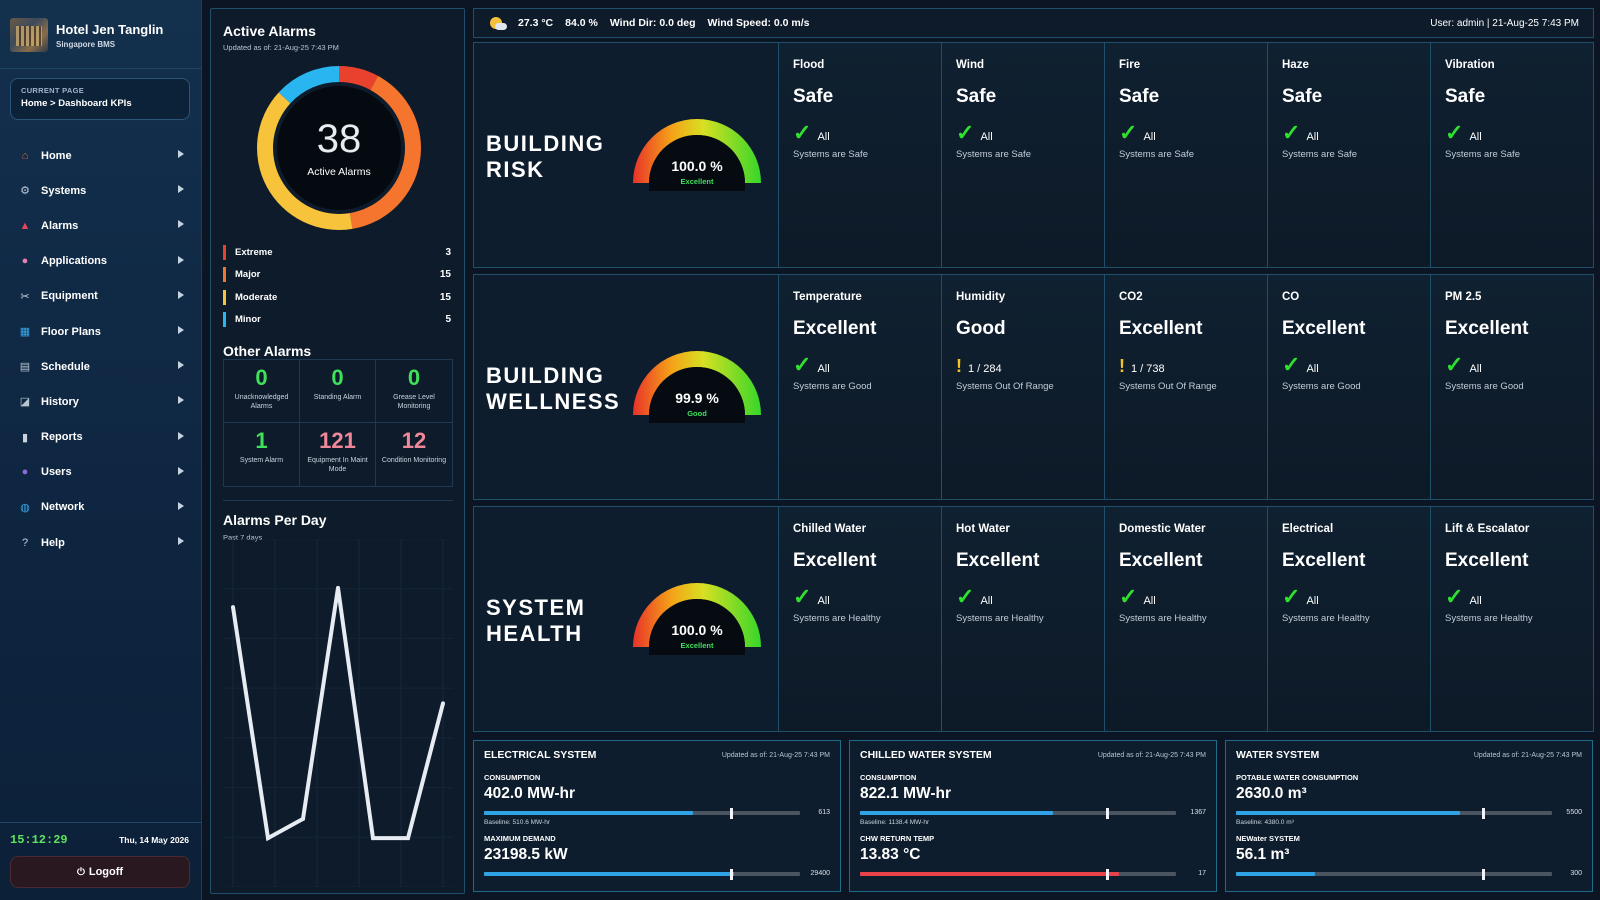 The width and height of the screenshot is (1600, 900). What do you see at coordinates (101, 507) in the screenshot?
I see `sidebar-item-network: ◍ Network` at bounding box center [101, 507].